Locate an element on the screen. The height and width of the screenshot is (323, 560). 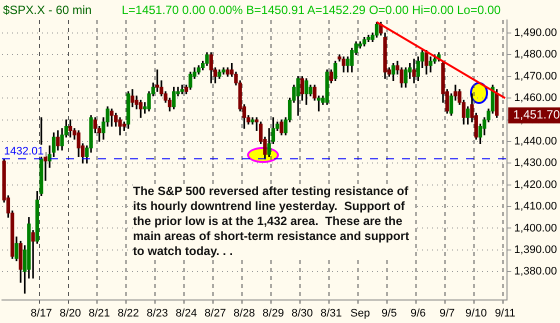
x-tick-label: 8/20 is located at coordinates (71, 313).